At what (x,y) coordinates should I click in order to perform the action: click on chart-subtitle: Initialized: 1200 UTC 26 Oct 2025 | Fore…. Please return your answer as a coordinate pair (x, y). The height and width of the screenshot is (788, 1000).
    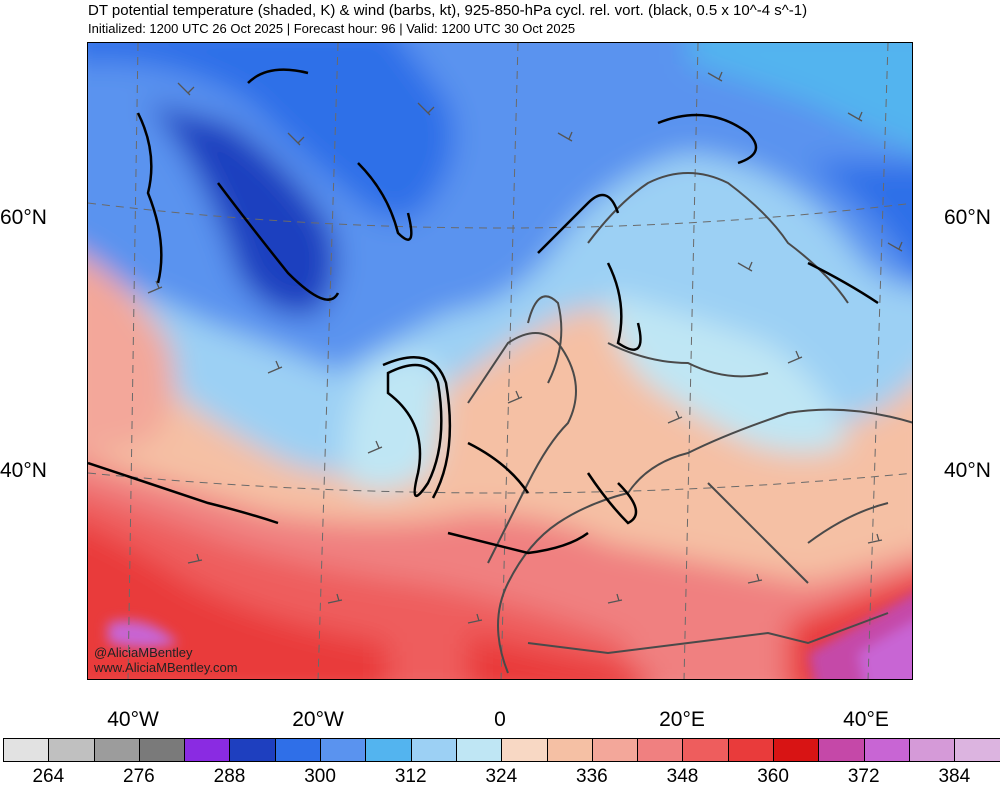
    Looking at the image, I should click on (332, 28).